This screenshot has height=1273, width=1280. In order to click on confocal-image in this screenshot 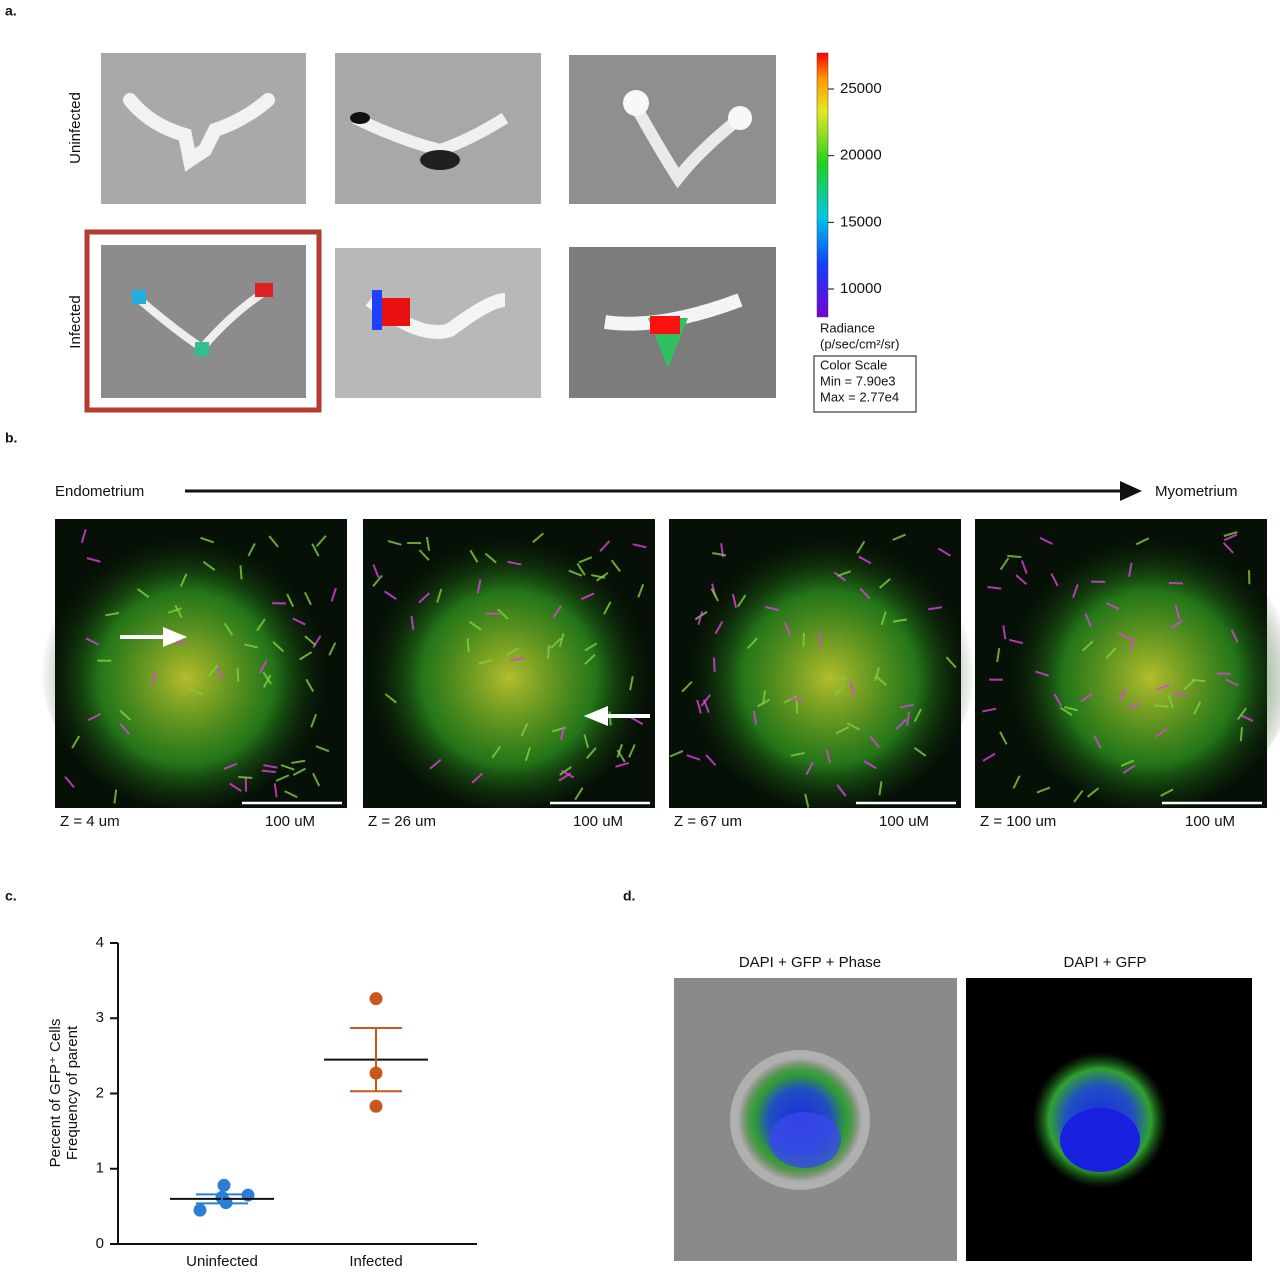, I will do `click(1127, 663)`.